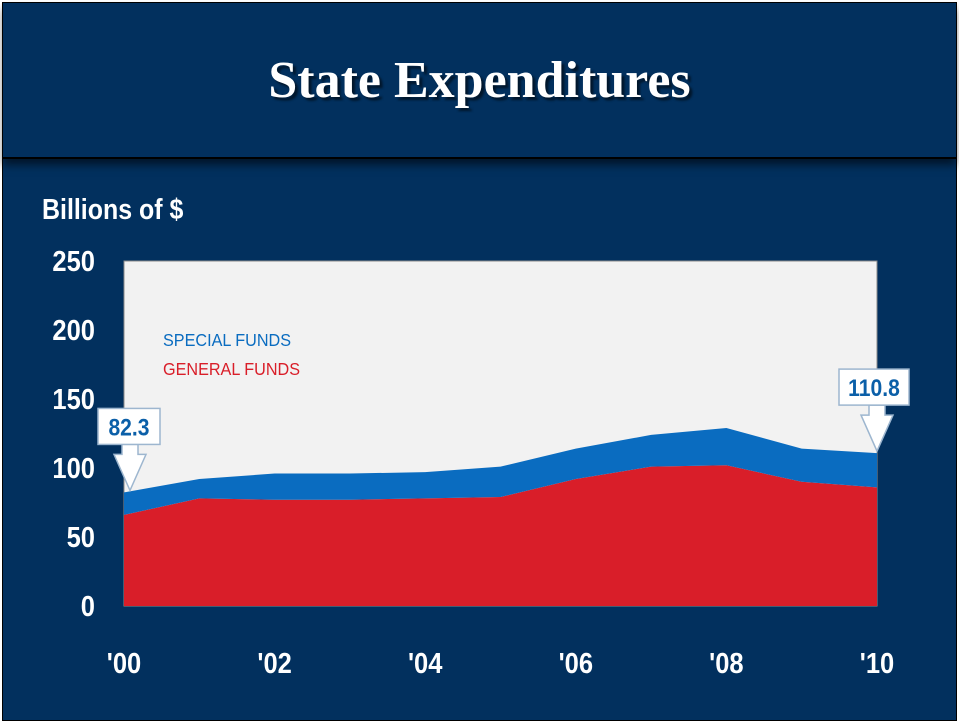 The height and width of the screenshot is (723, 959). Describe the element at coordinates (73, 467) in the screenshot. I see `y-tick-label: 100` at that location.